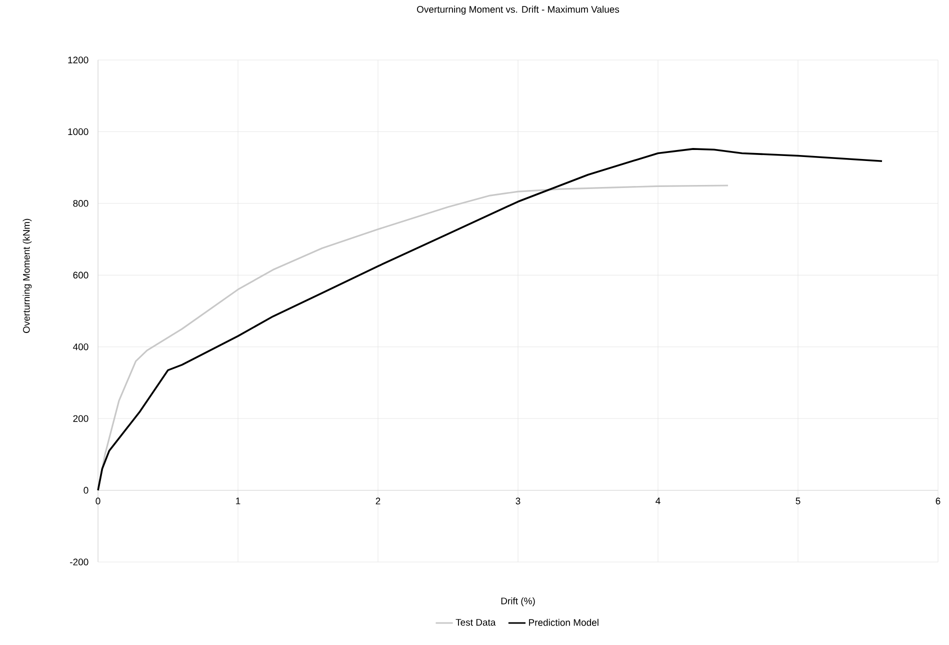  I want to click on legend-label: Prediction Model, so click(563, 622).